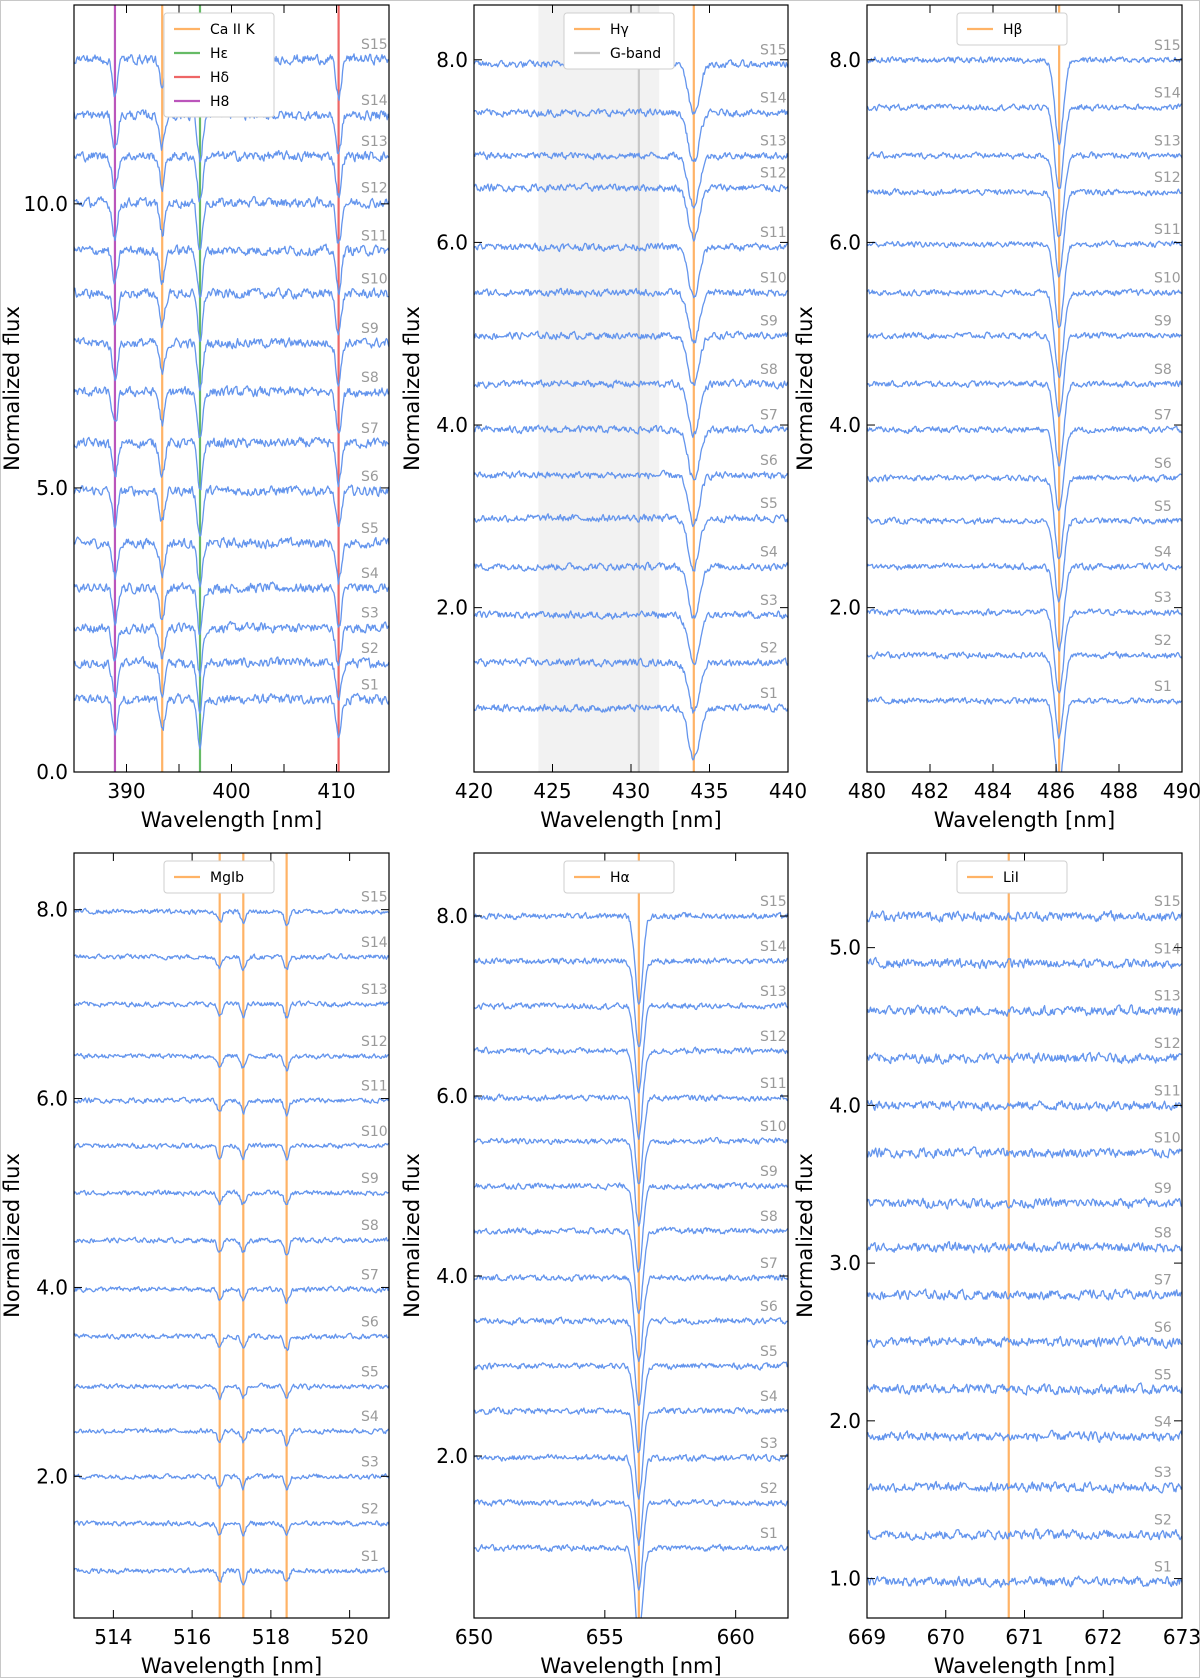 This screenshot has height=1678, width=1200. What do you see at coordinates (227, 878) in the screenshot?
I see `legend-entry: MgIb` at bounding box center [227, 878].